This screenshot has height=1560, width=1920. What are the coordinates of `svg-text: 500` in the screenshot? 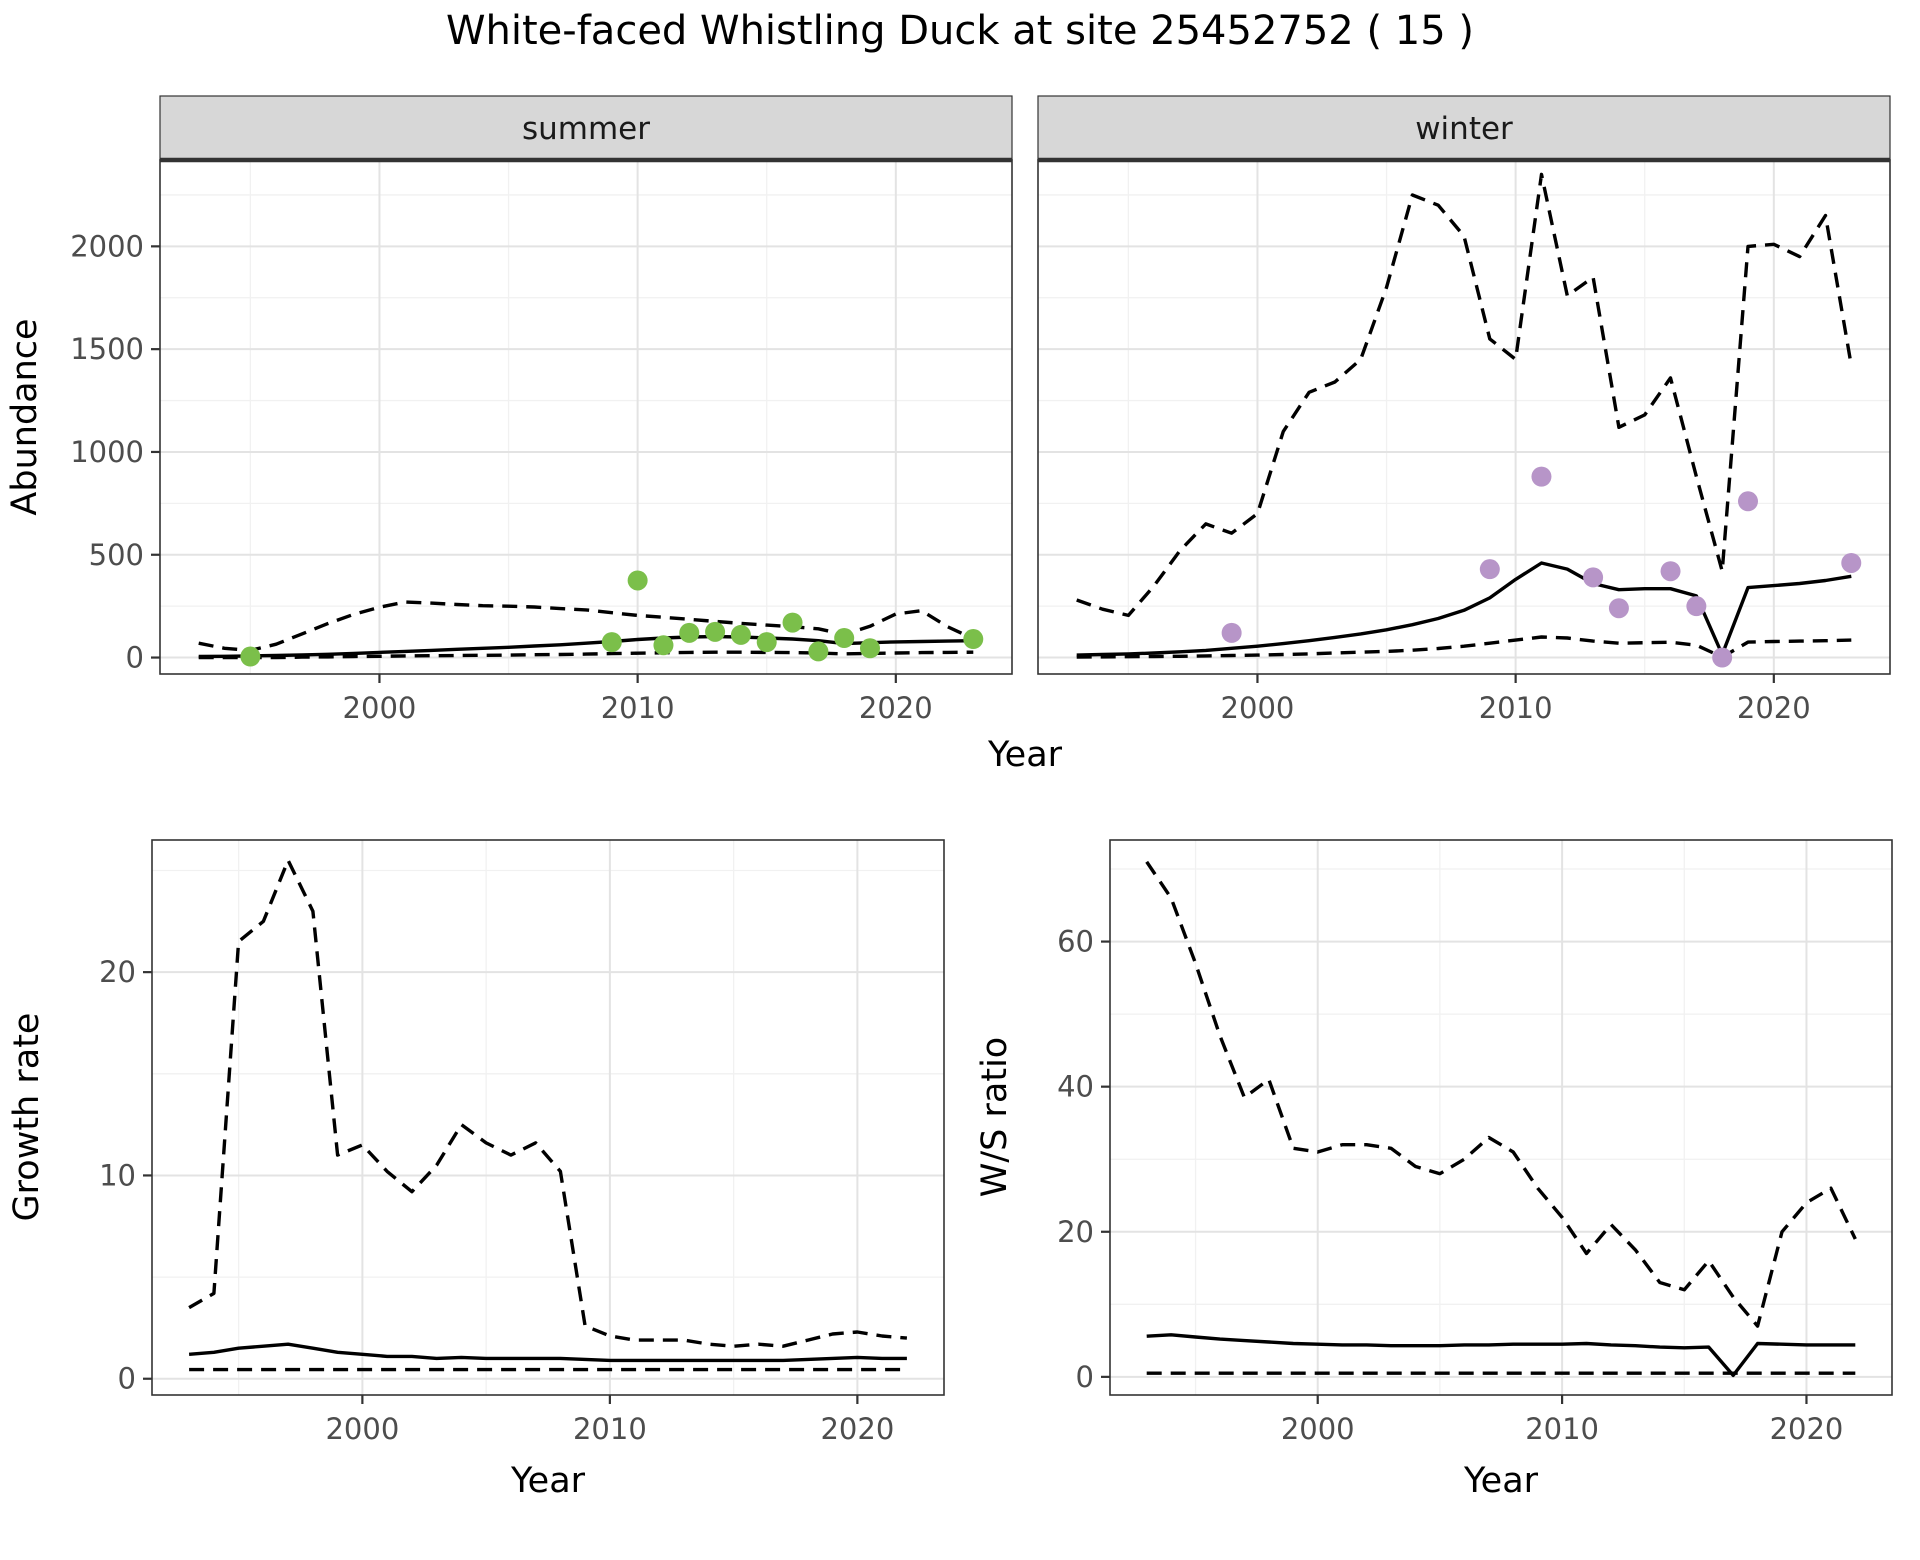 It's located at (116, 555).